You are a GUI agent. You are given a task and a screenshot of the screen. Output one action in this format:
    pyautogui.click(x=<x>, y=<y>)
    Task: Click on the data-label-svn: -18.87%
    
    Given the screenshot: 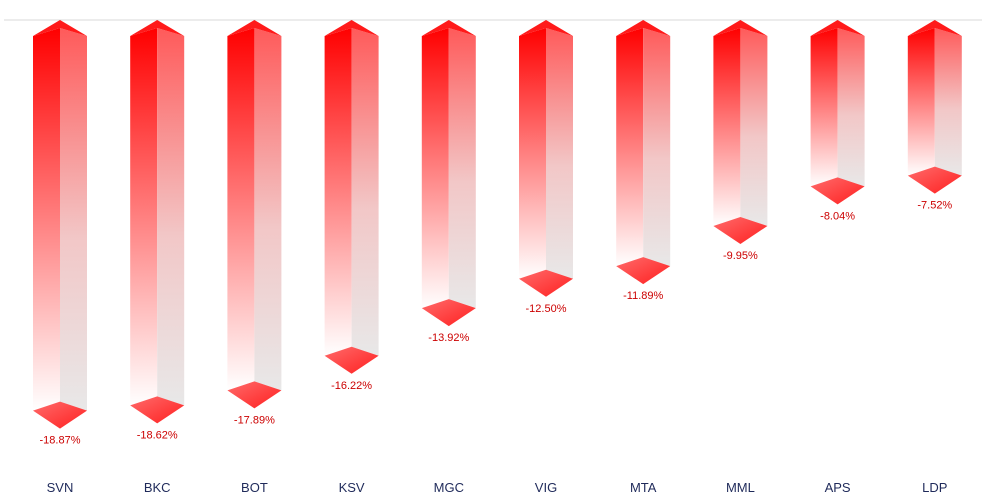 What is the action you would take?
    pyautogui.click(x=60, y=441)
    